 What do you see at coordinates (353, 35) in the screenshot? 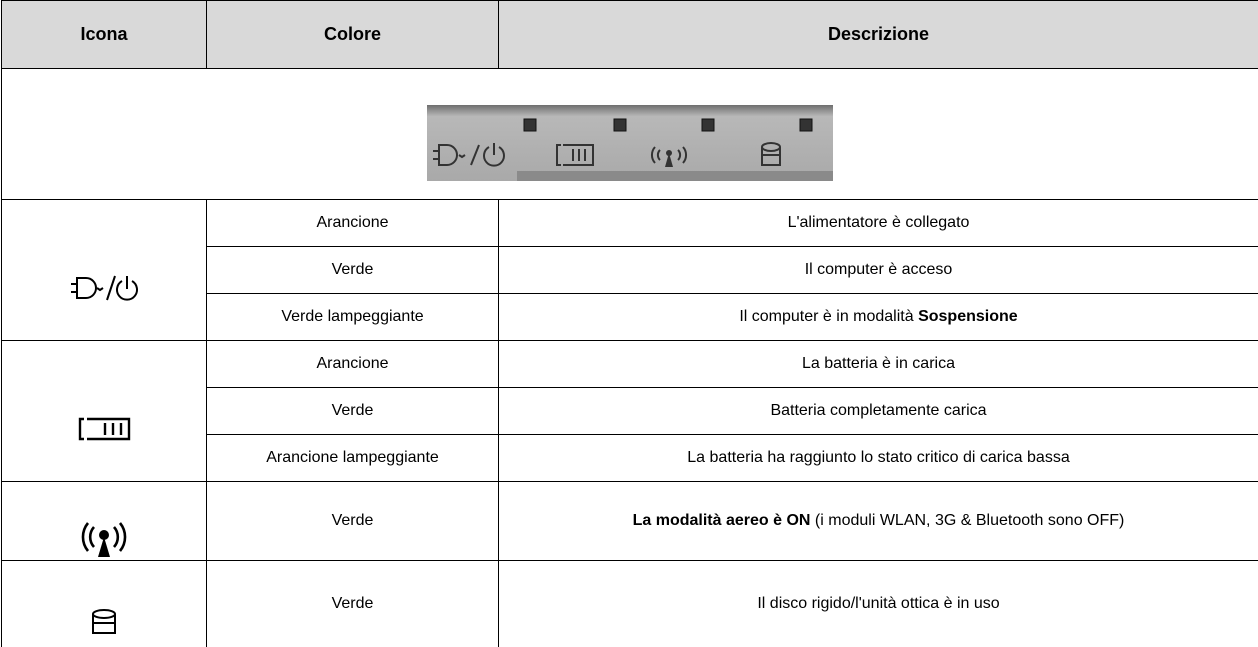
I see `header-cell: Colore` at bounding box center [353, 35].